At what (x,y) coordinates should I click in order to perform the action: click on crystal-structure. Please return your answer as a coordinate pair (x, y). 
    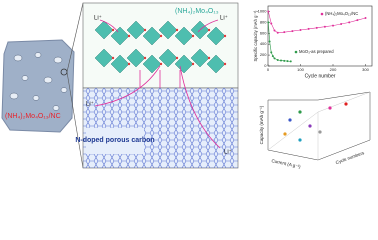
    Looking at the image, I should click on (160, 47).